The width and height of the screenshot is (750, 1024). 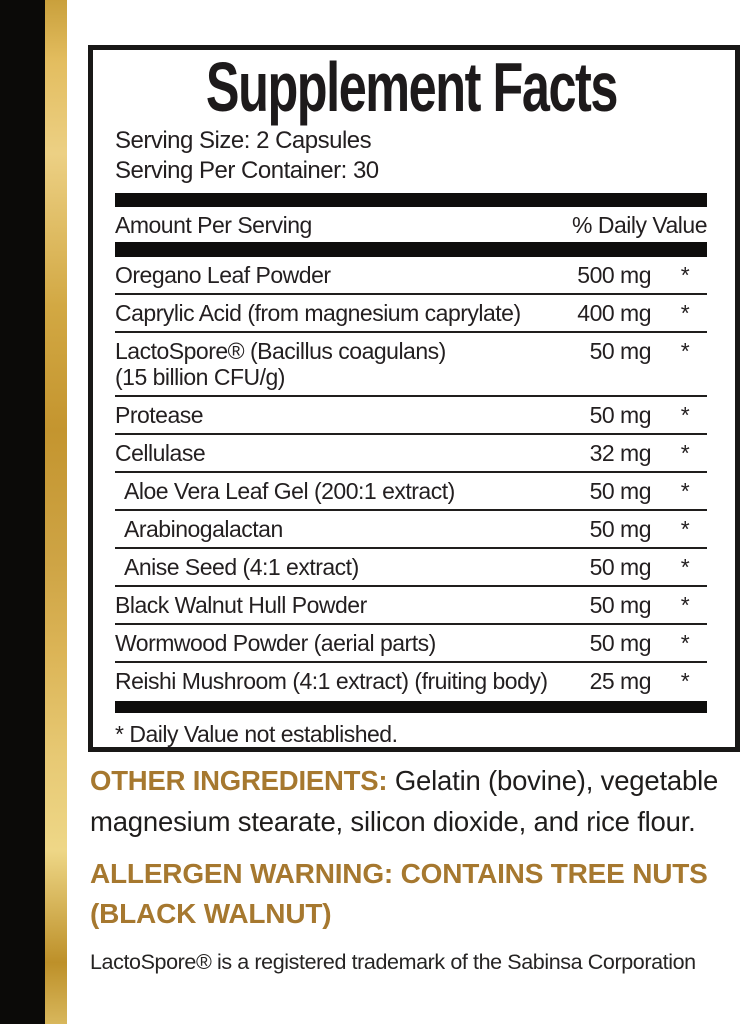 I want to click on ingredient-name-cell: Caprylic Acid (from magnesium caprylate), so click(x=333, y=313).